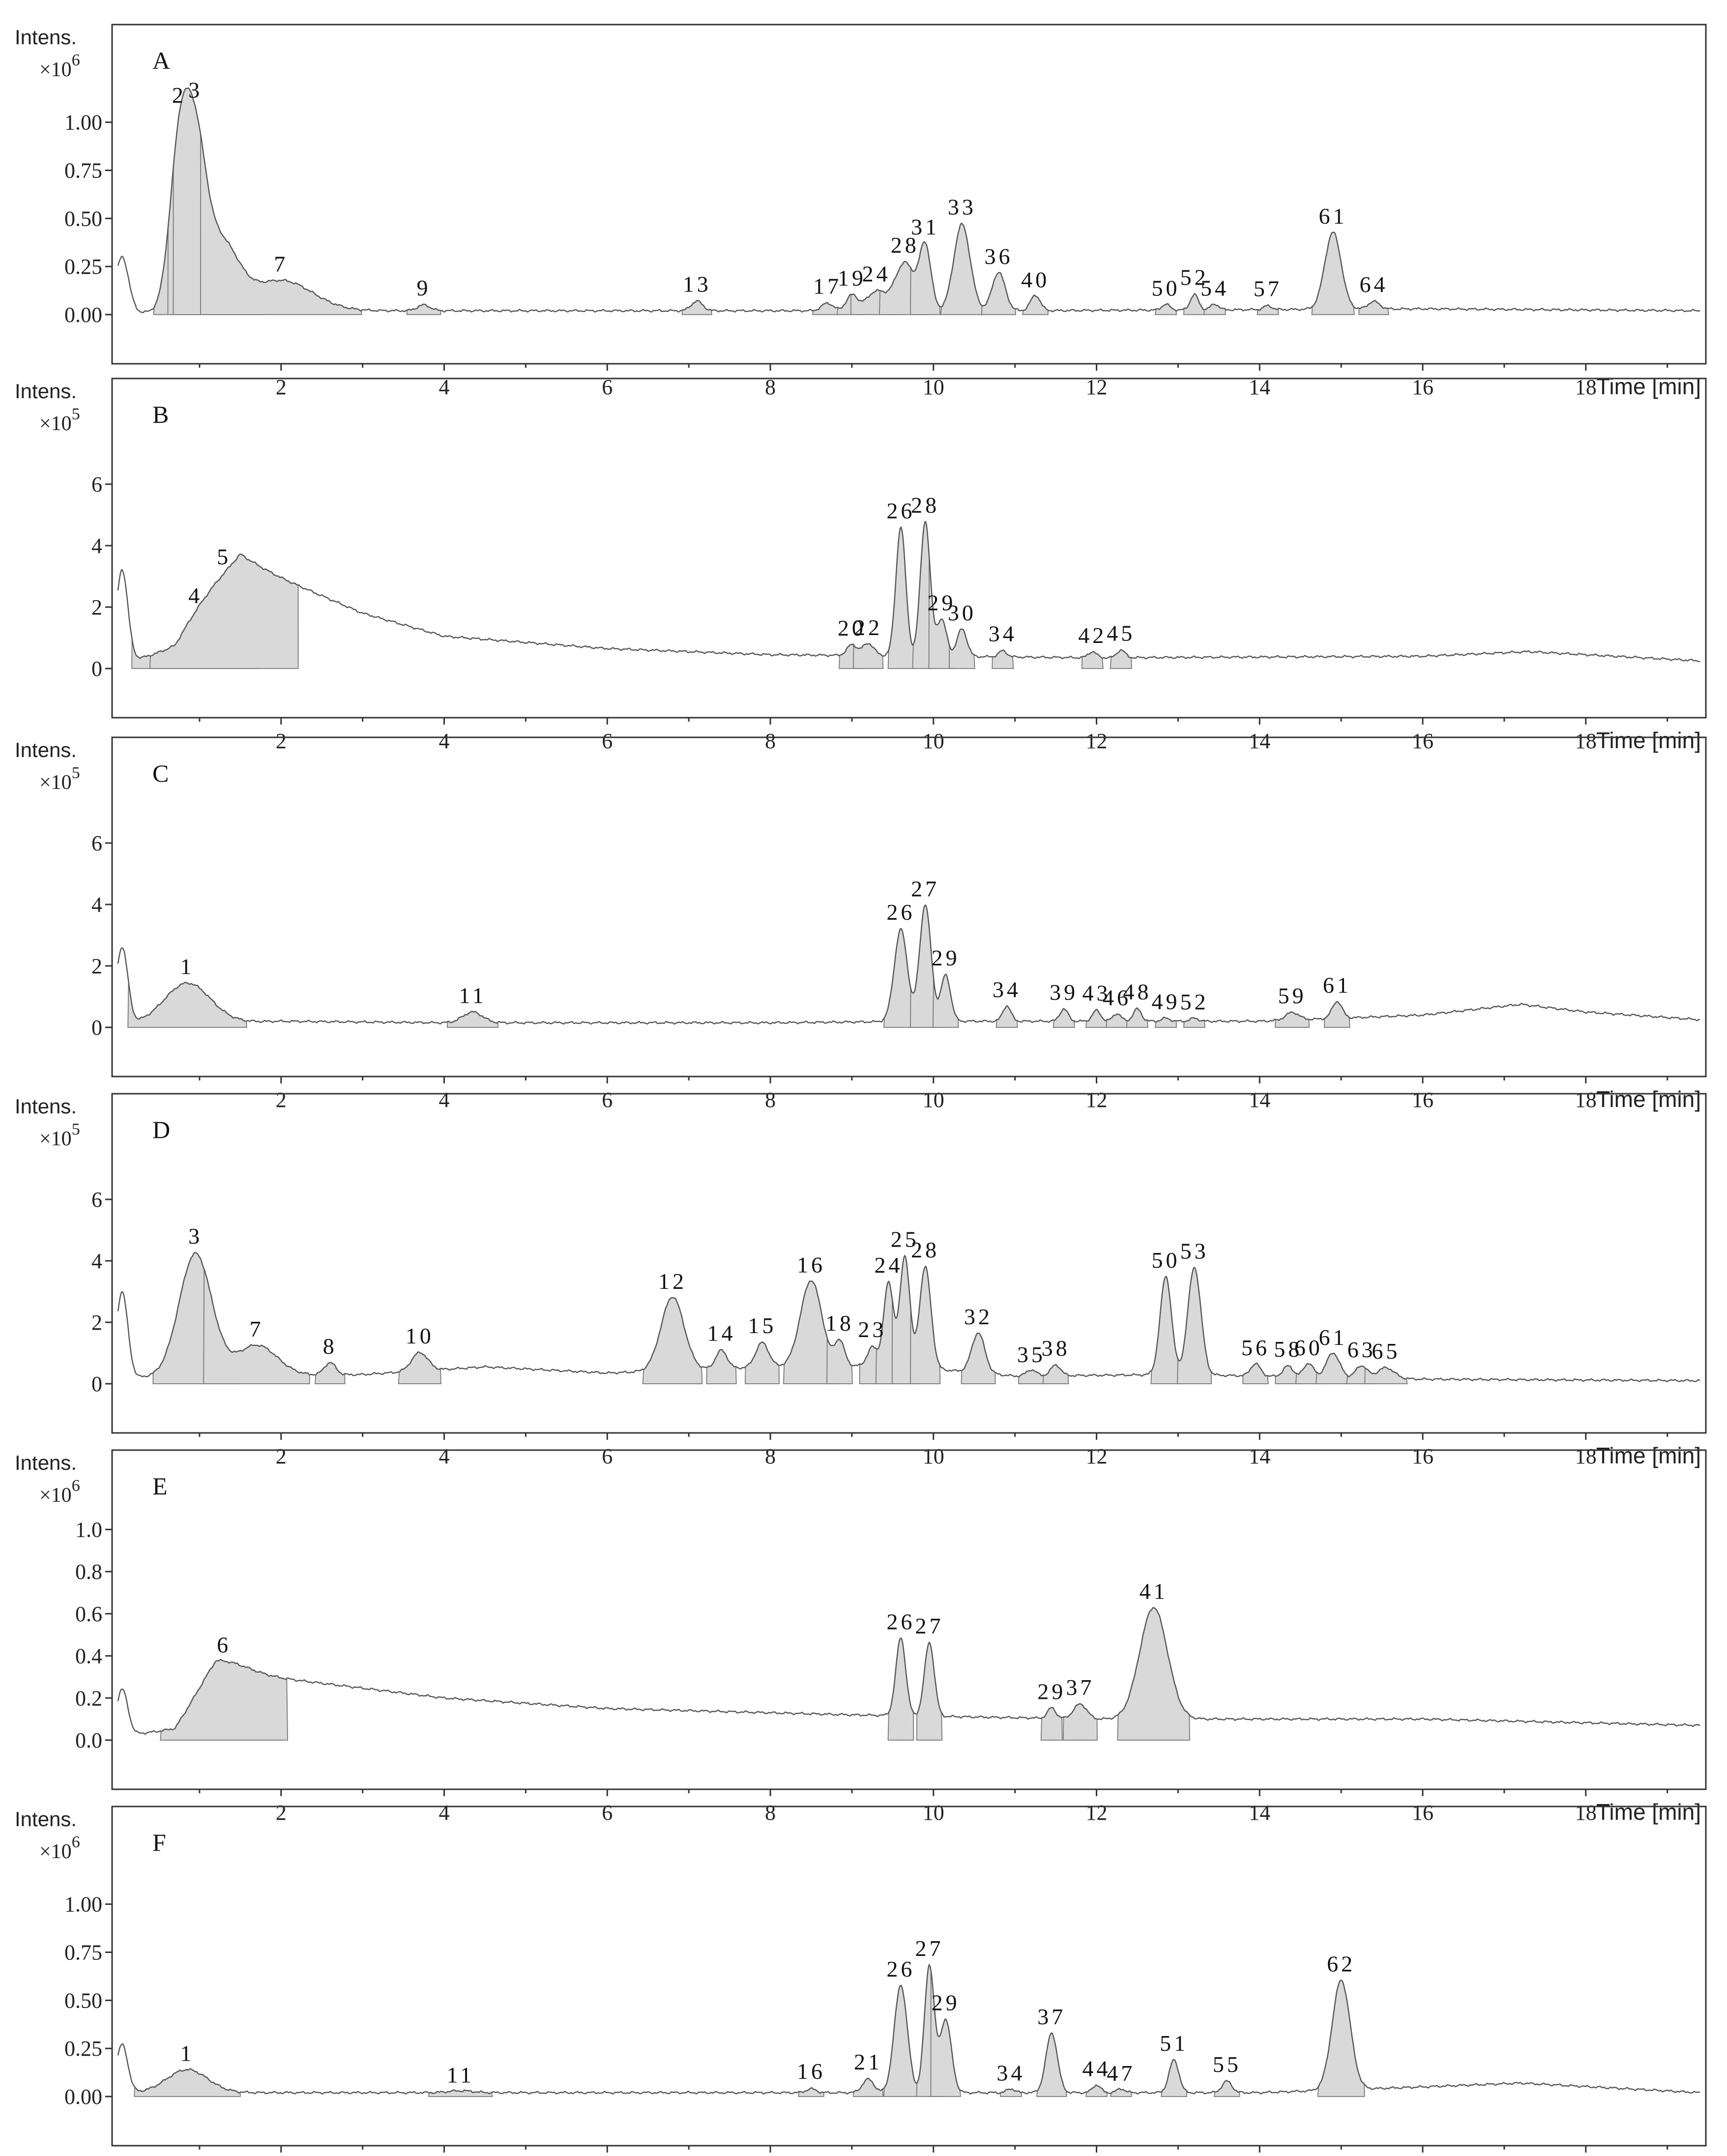 Image resolution: width=1727 pixels, height=2156 pixels. What do you see at coordinates (852, 628) in the screenshot?
I see `peak-label: 20` at bounding box center [852, 628].